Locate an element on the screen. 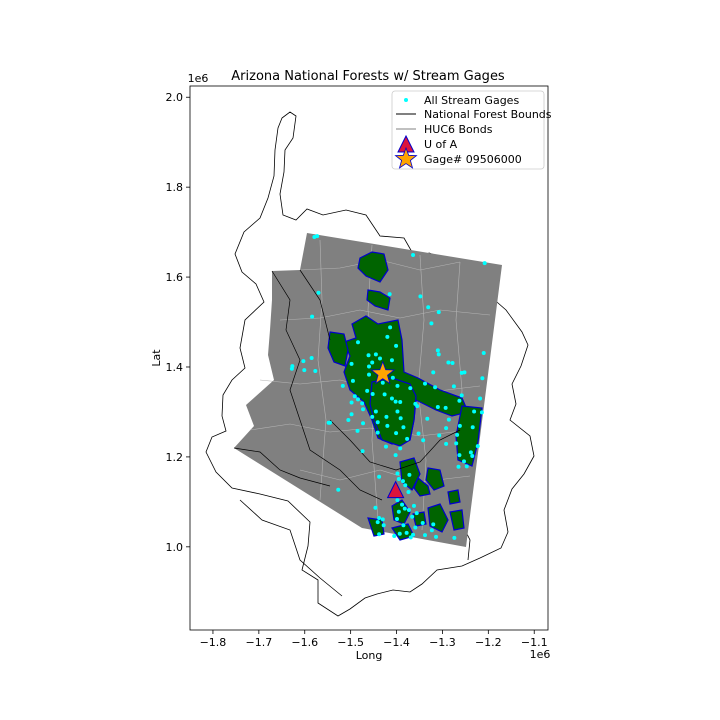 Image resolution: width=720 pixels, height=720 pixels. legend-label-gage-star: Gage# 09506000 is located at coordinates (473, 159).